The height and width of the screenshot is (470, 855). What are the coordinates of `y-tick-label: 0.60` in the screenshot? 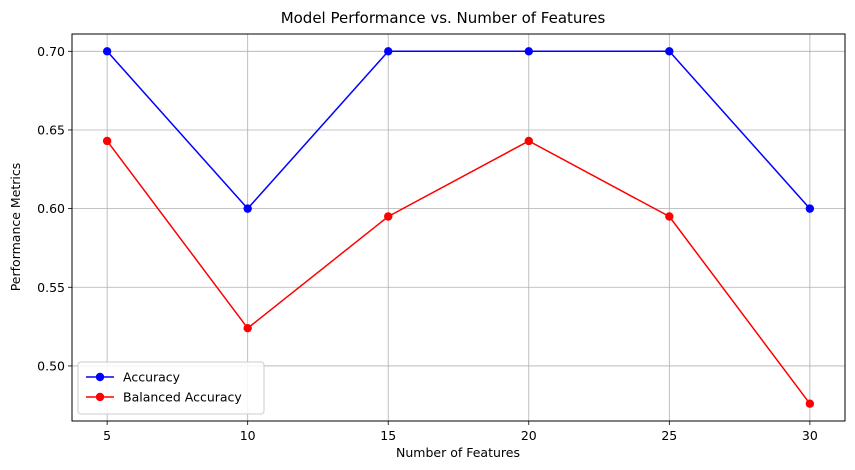 It's located at (51, 208).